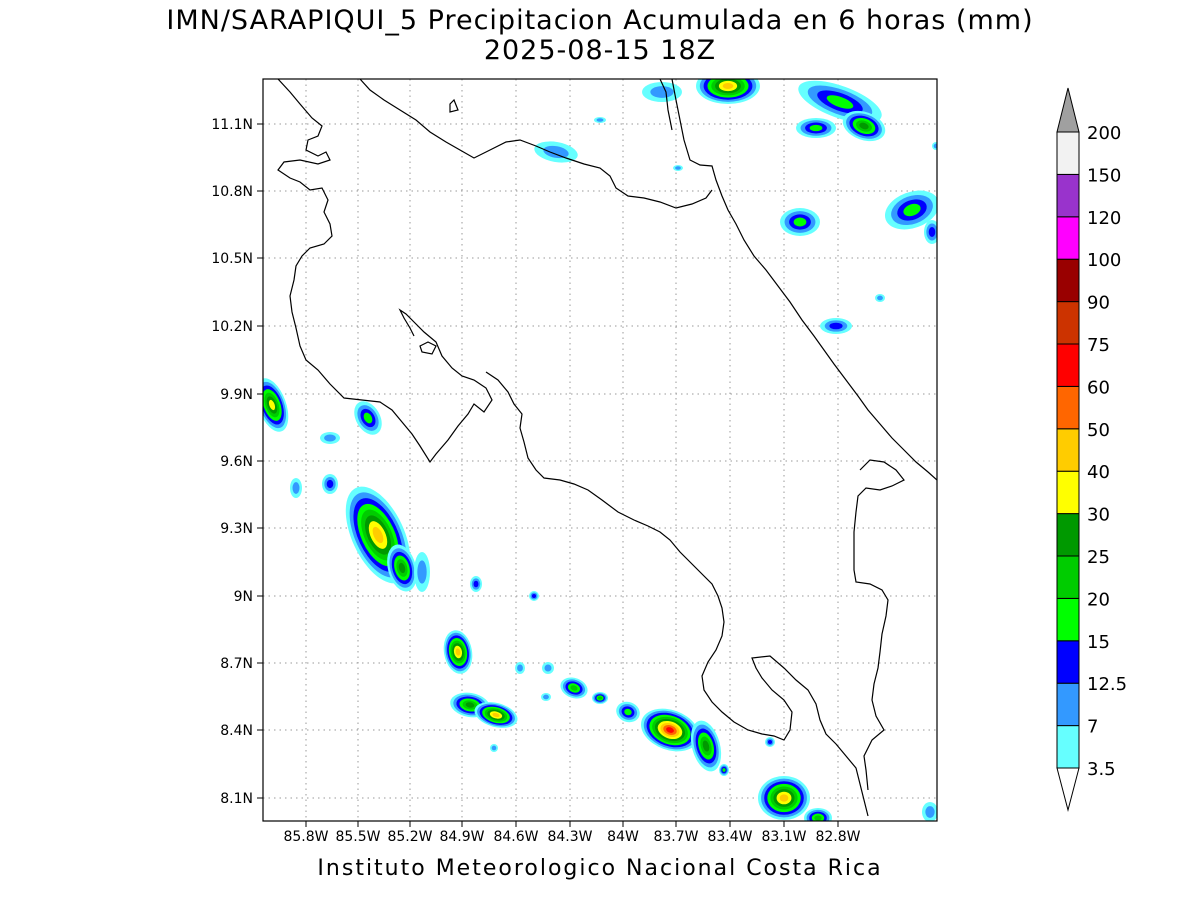  I want to click on lon-tick-label: 85.2W, so click(409, 837).